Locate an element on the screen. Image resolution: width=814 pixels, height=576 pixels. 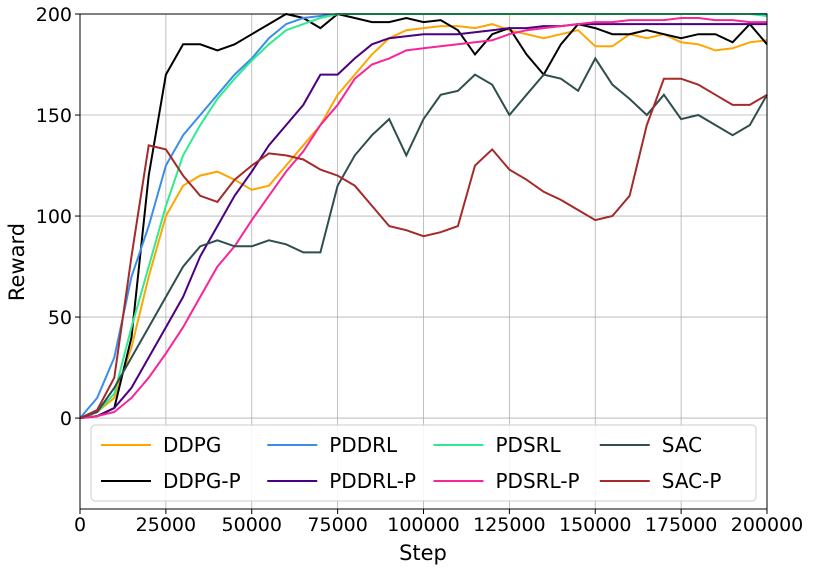
x-tick-label: 75000 is located at coordinates (337, 525).